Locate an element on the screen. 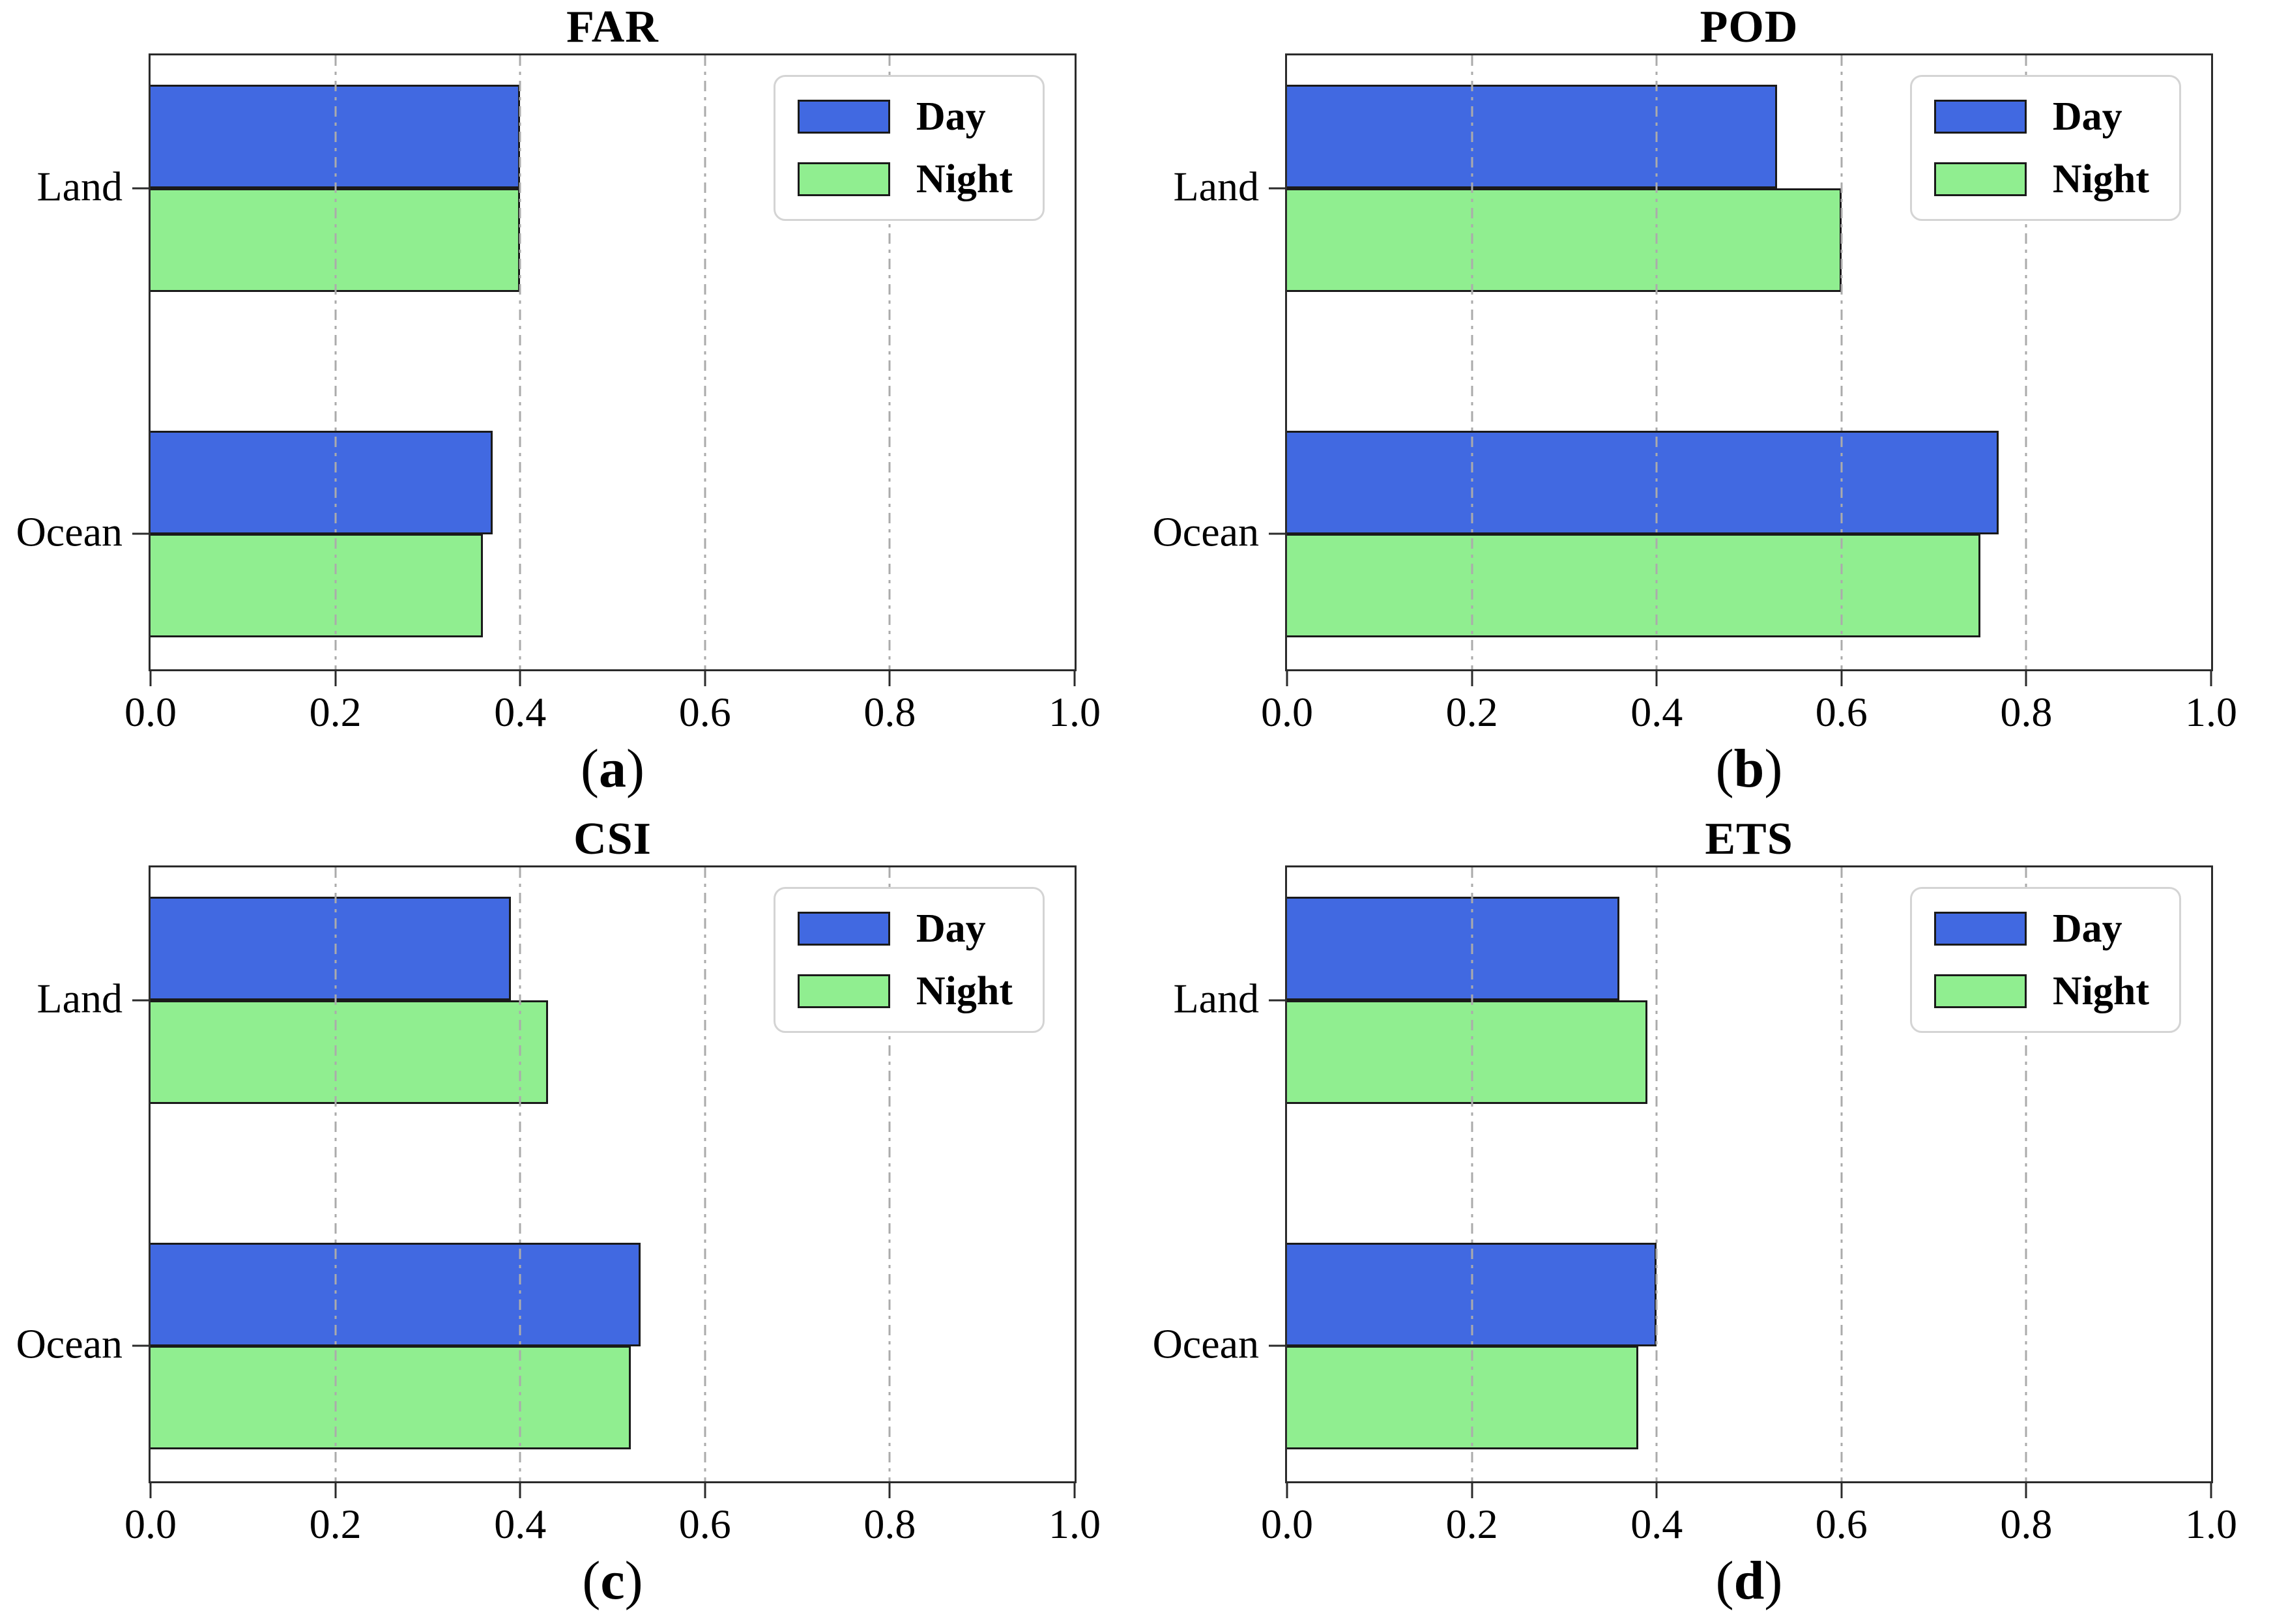 This screenshot has height=1624, width=2273. caption-letter: b is located at coordinates (1749, 768).